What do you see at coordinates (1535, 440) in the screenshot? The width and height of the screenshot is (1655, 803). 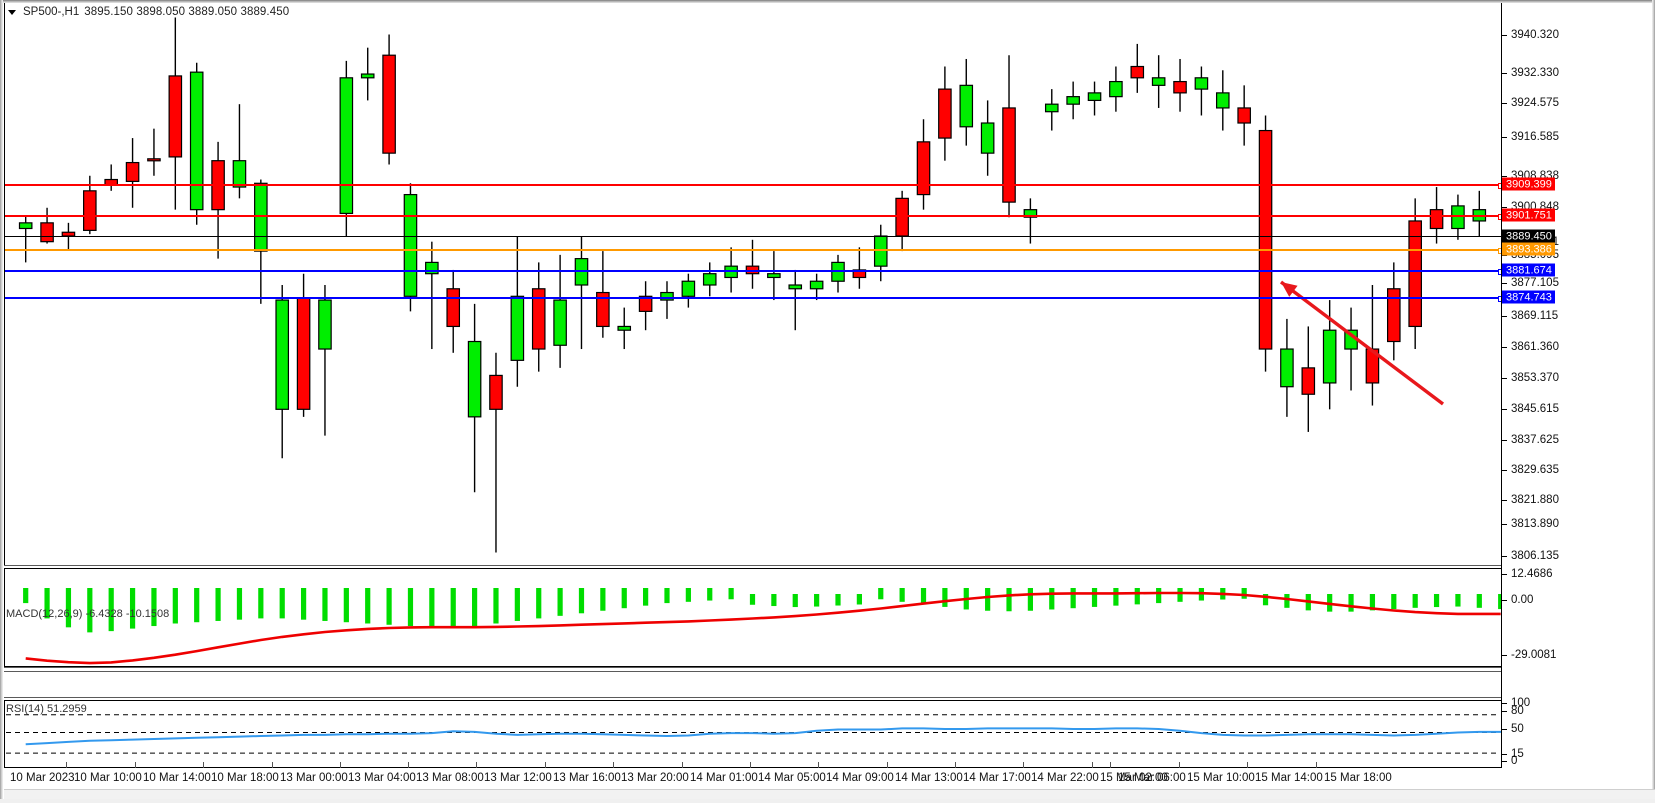 I see `price-scale-label: 3837.625` at bounding box center [1535, 440].